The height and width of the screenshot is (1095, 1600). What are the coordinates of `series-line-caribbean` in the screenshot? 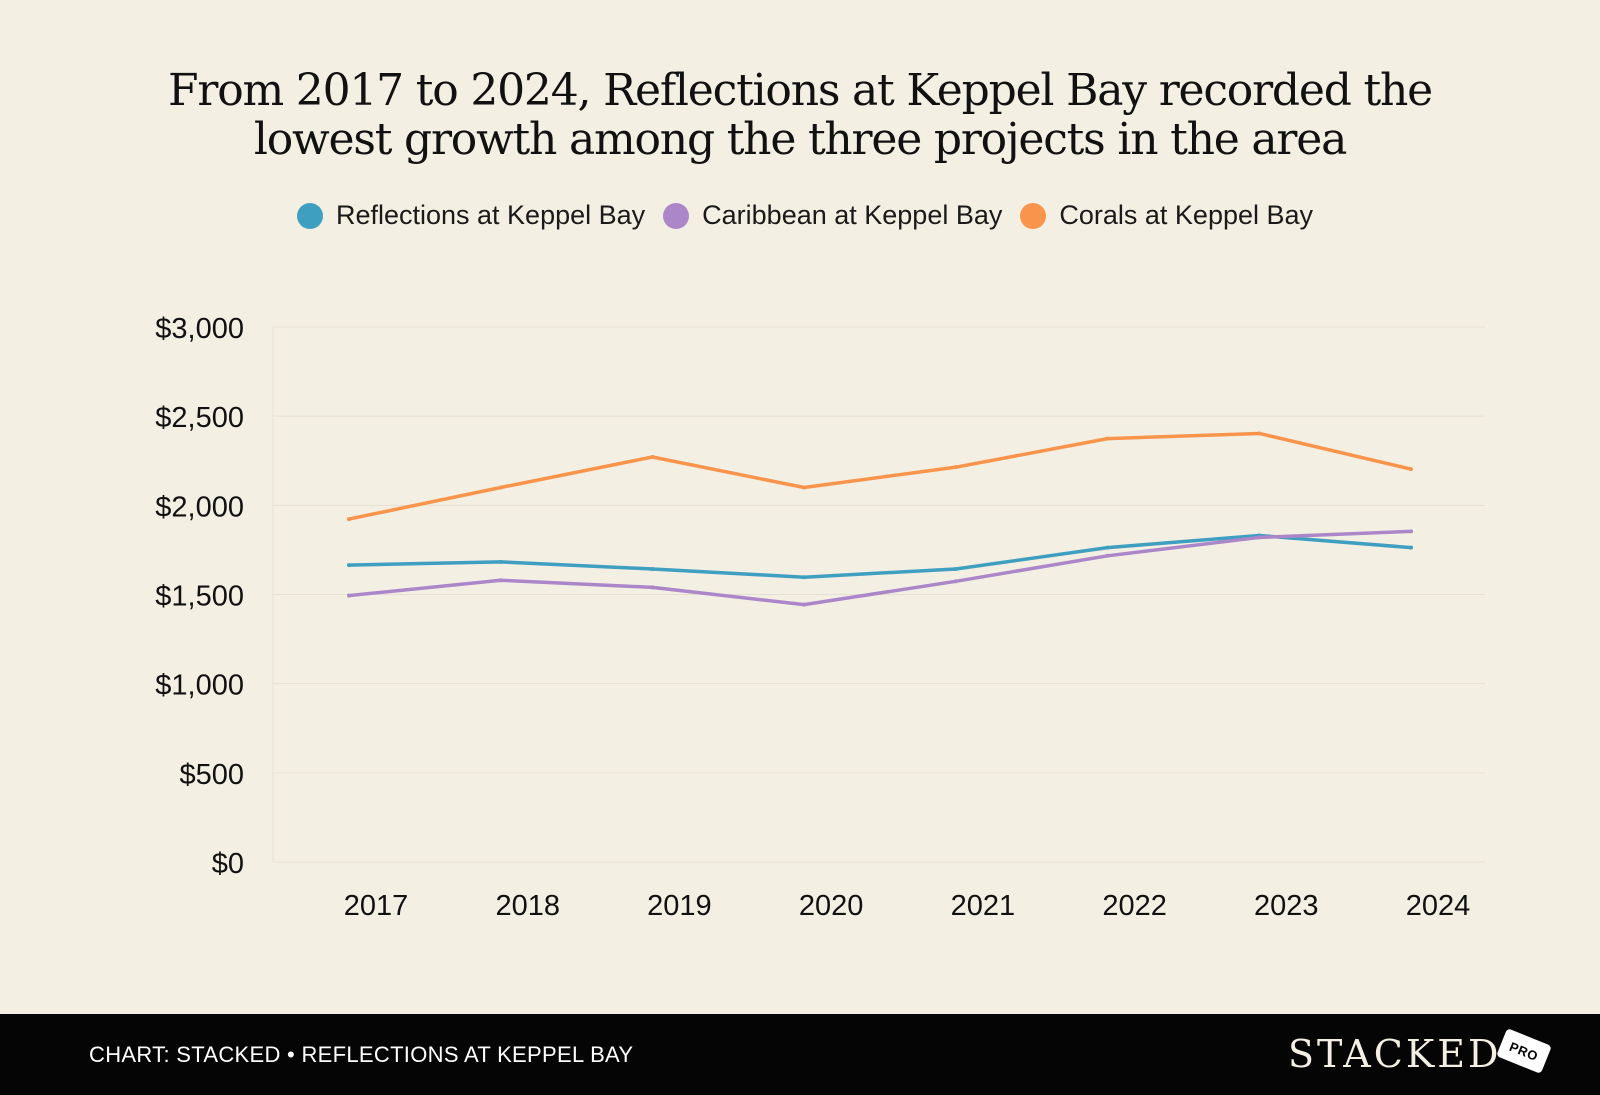 It's located at (880, 568).